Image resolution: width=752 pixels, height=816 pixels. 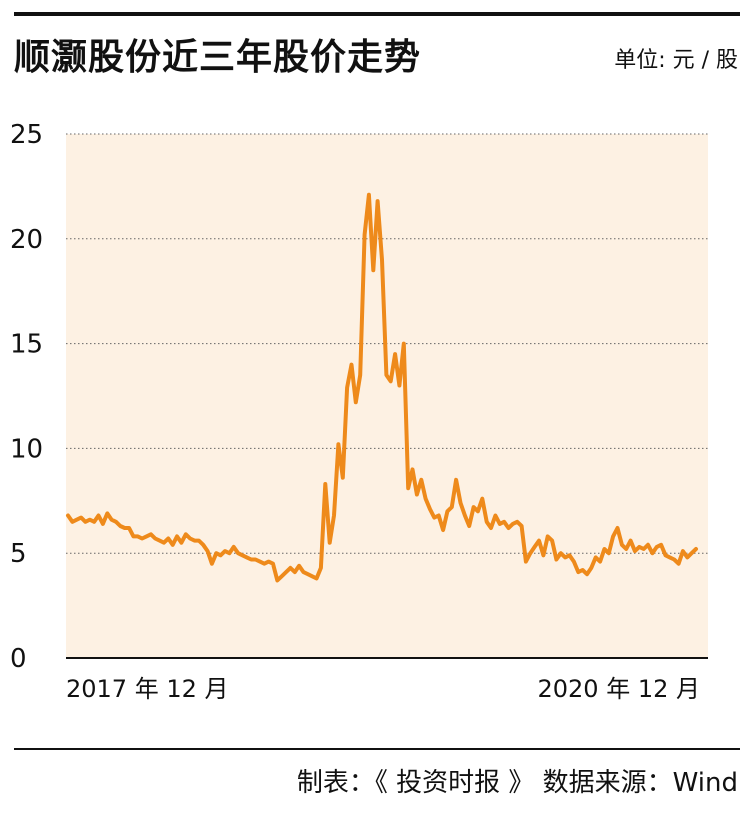 I want to click on unit-label: 单位: 元 / 股, so click(x=676, y=60).